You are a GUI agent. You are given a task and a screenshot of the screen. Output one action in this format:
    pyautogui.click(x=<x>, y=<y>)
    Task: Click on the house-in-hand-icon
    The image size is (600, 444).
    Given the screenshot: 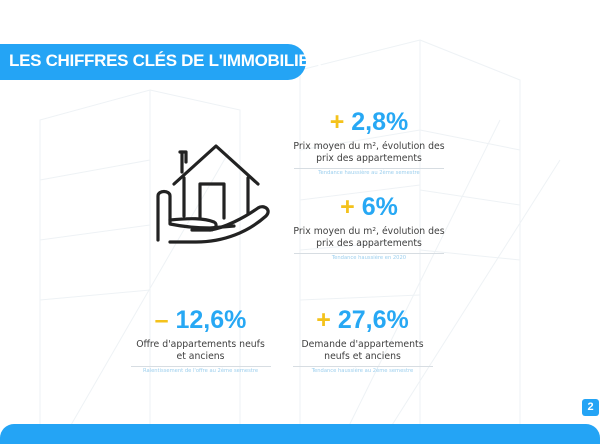 What is the action you would take?
    pyautogui.click(x=213, y=194)
    